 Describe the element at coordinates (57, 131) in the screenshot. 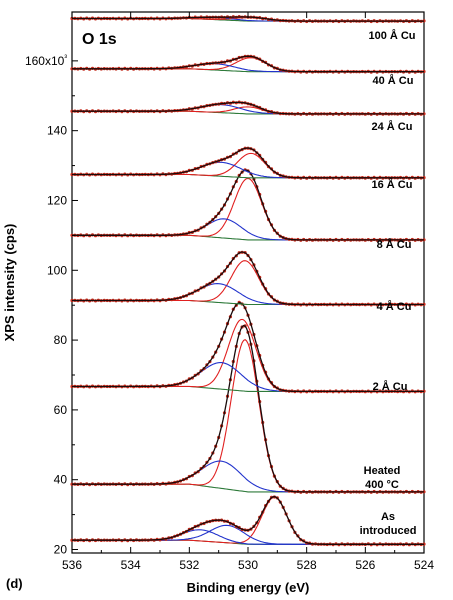

I see `y-tick-label: 140` at that location.